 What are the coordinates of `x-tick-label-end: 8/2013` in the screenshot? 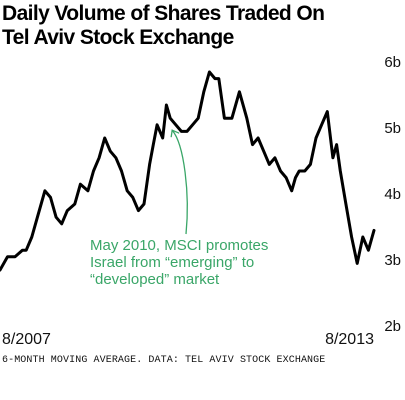 It's located at (349, 339).